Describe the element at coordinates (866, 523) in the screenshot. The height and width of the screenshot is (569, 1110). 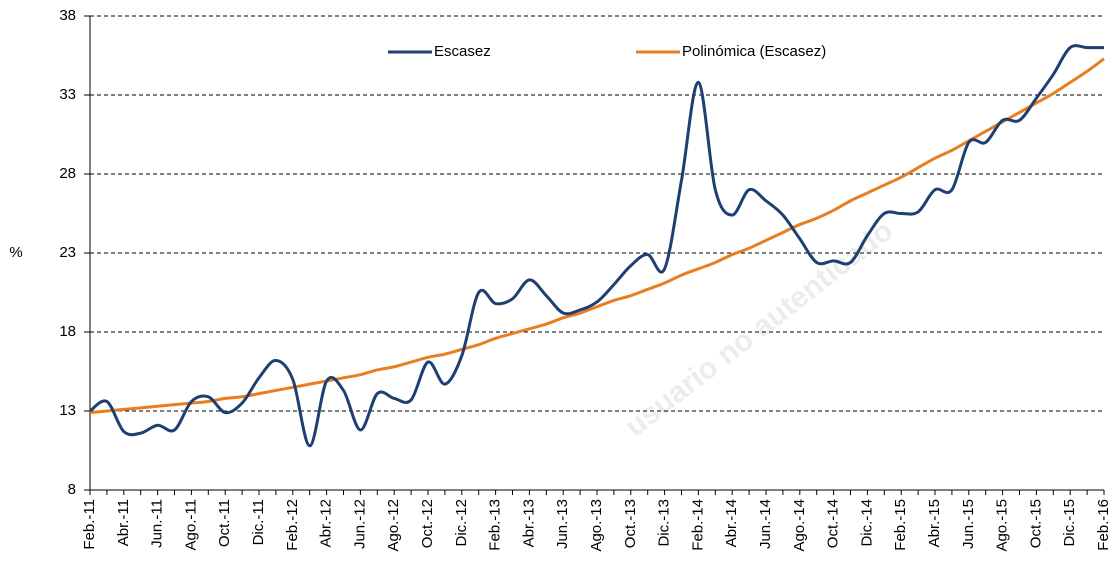
I see `x-tick-label: Dic.-14` at that location.